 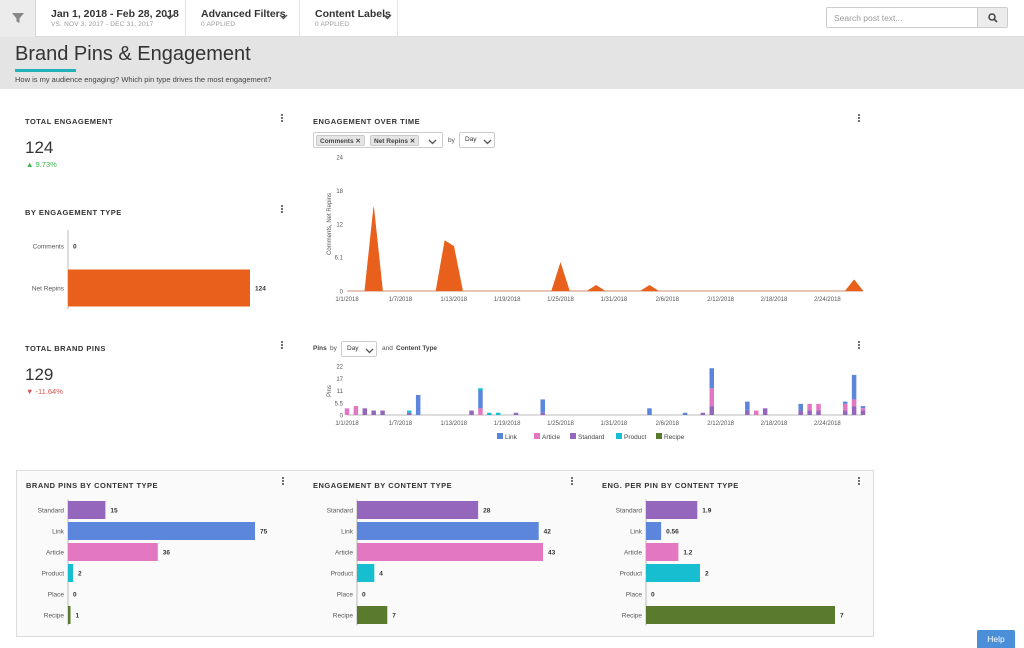 I want to click on down-arrow-icon: ▼, so click(x=31, y=391).